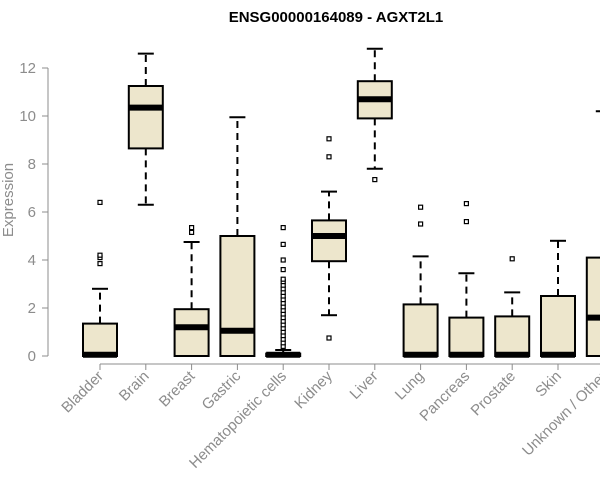 Image resolution: width=600 pixels, height=500 pixels. Describe the element at coordinates (592, 234) in the screenshot. I see `box-group-unknown-other` at that location.